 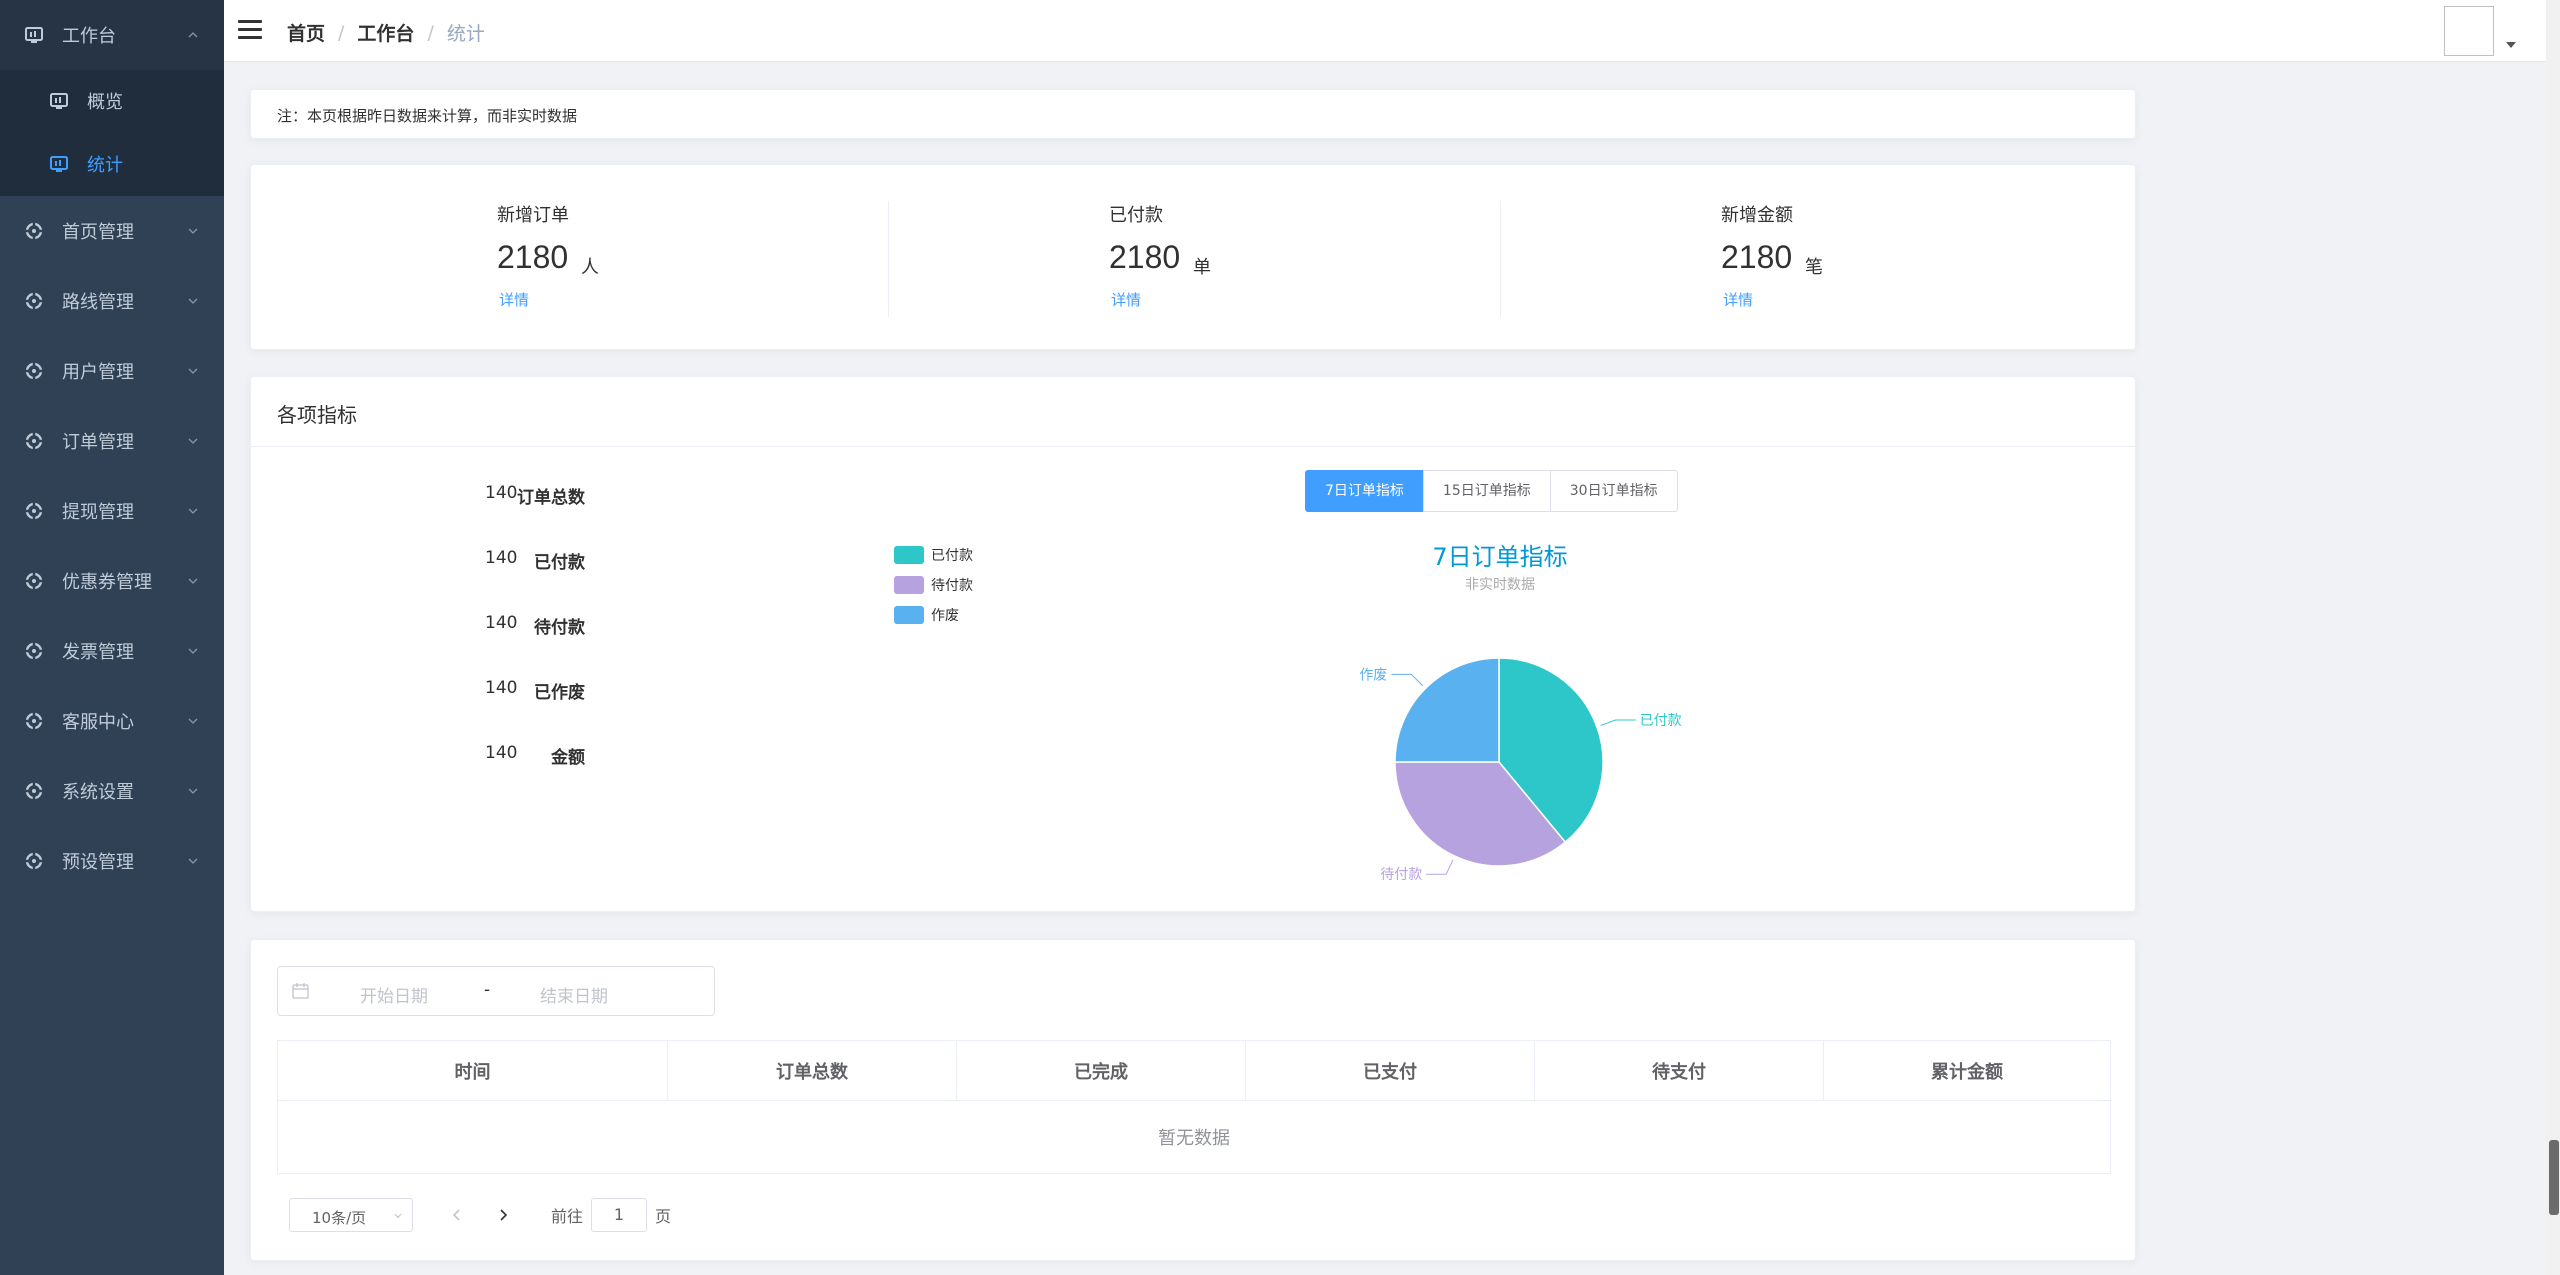 What do you see at coordinates (952, 556) in the screenshot?
I see `legend-label: 已付款` at bounding box center [952, 556].